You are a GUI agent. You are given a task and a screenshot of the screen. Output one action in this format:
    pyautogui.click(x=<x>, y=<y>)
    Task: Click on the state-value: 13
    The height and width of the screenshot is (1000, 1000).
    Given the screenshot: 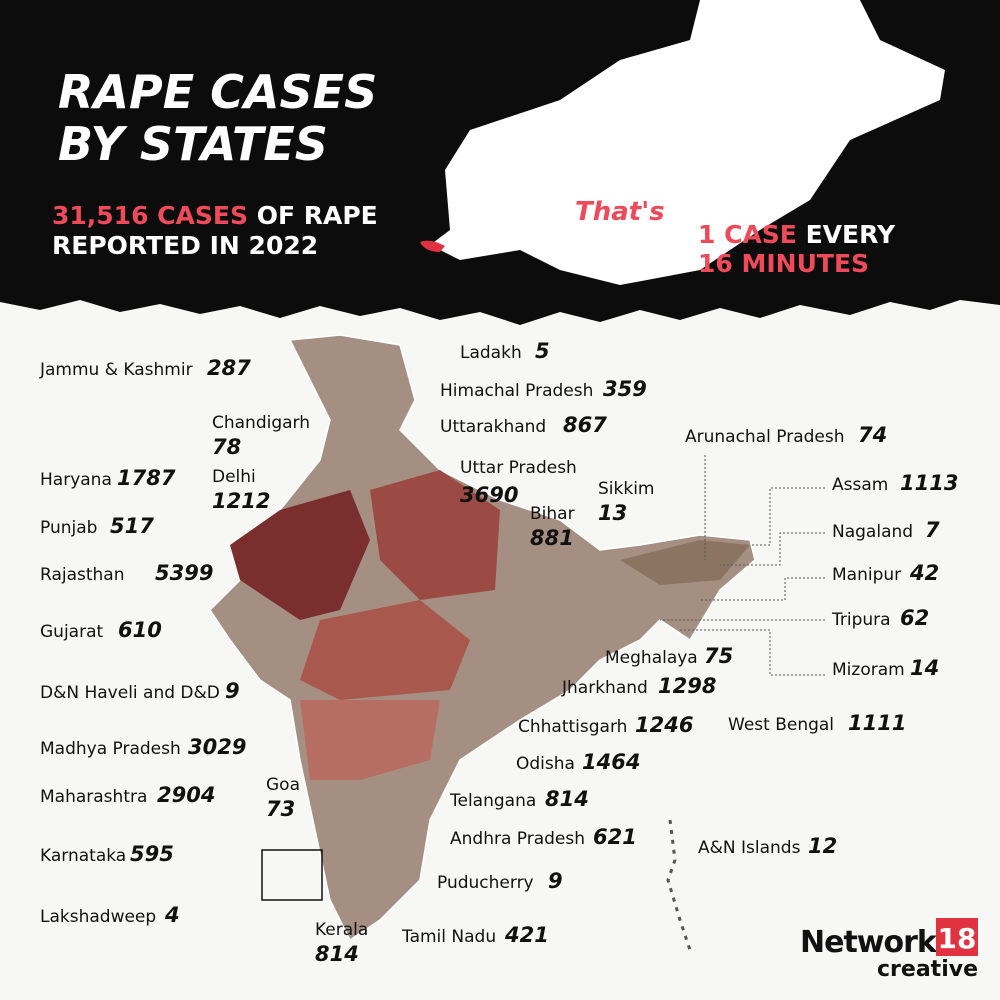 What is the action you would take?
    pyautogui.click(x=612, y=513)
    